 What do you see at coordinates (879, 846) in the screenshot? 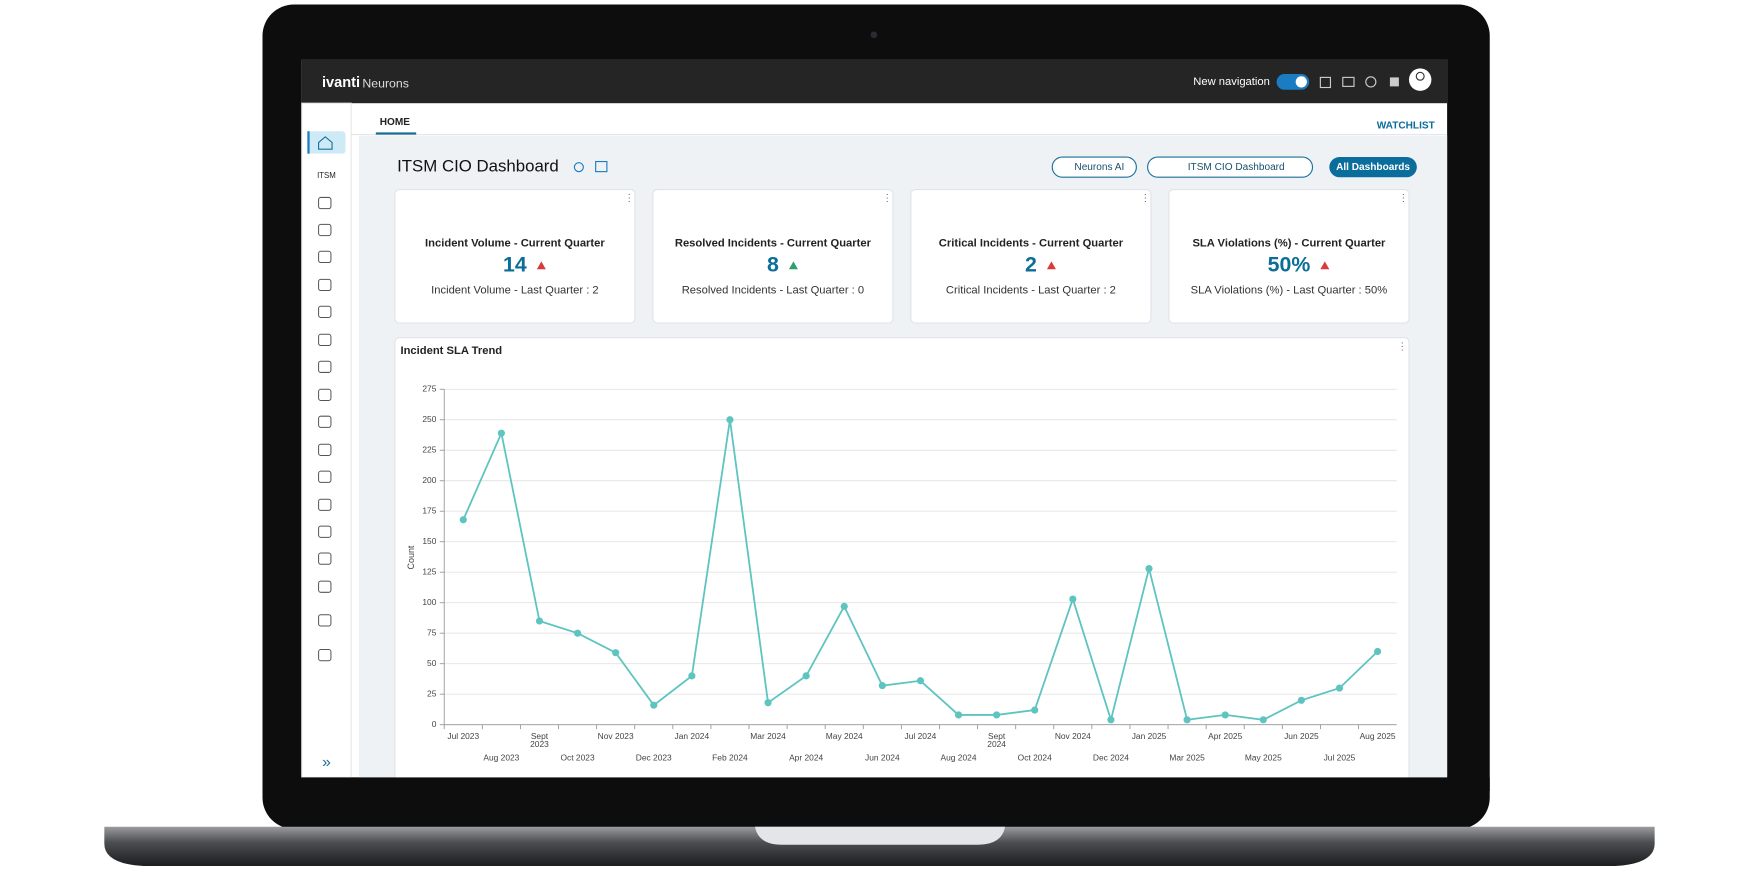
I see `laptop-base` at bounding box center [879, 846].